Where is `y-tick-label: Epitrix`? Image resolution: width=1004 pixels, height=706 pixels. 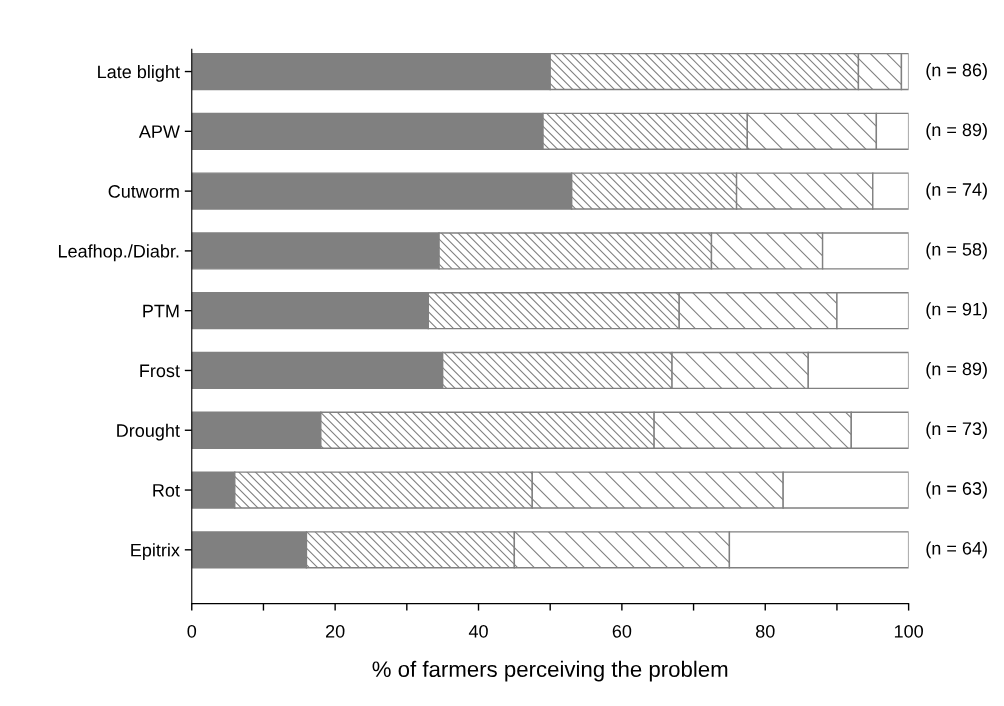 y-tick-label: Epitrix is located at coordinates (155, 552).